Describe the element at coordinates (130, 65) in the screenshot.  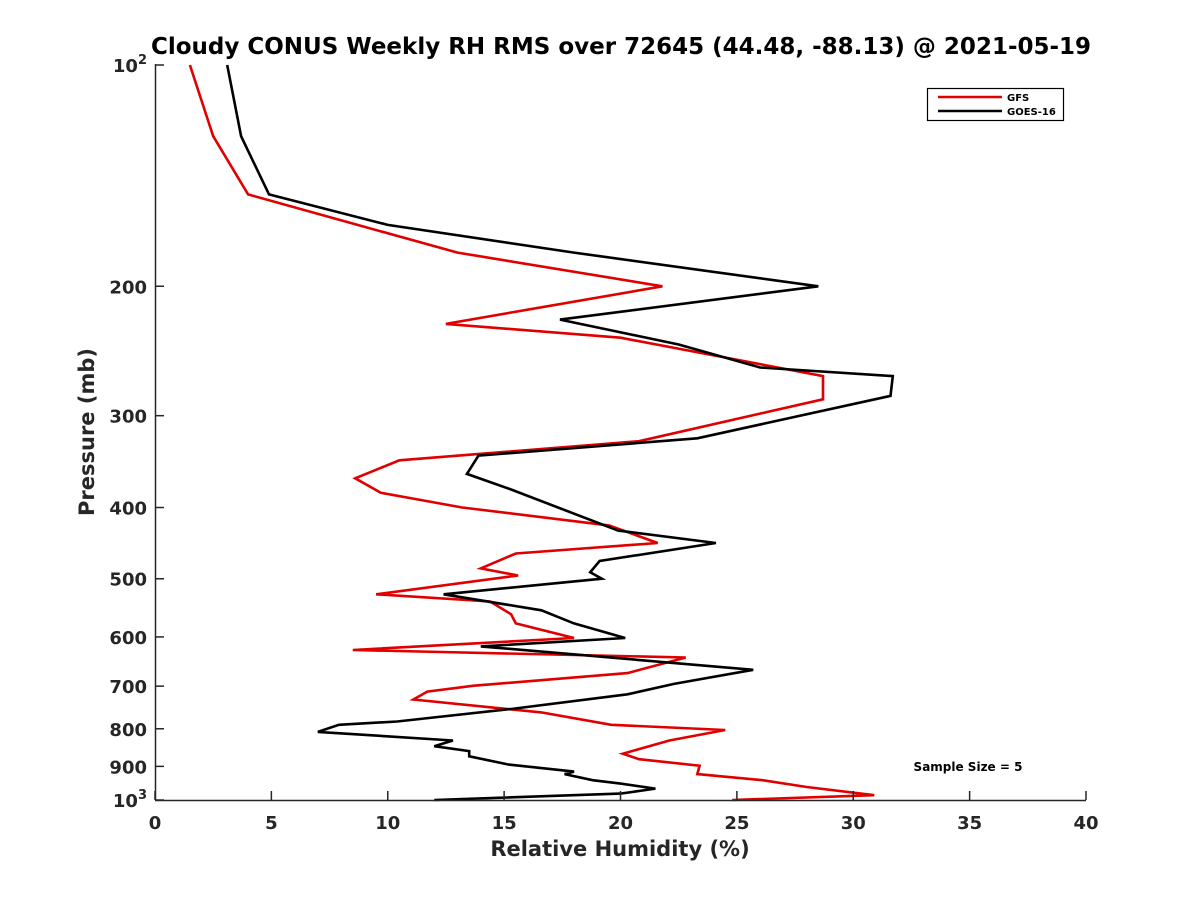
I see `y-tick-label: 10²` at that location.